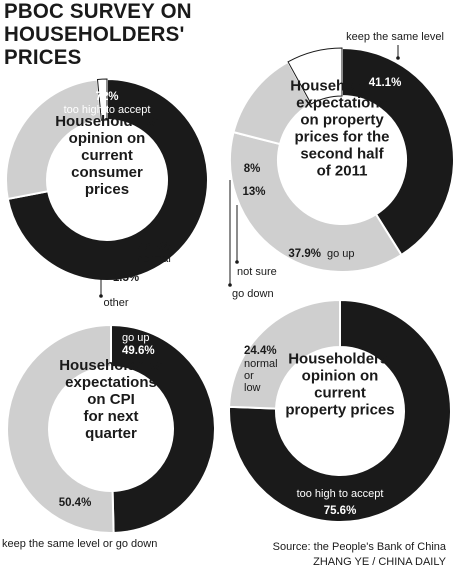 This screenshot has height=574, width=460. Describe the element at coordinates (154, 247) in the screenshot. I see `value-label-normal: 26.5%` at that location.